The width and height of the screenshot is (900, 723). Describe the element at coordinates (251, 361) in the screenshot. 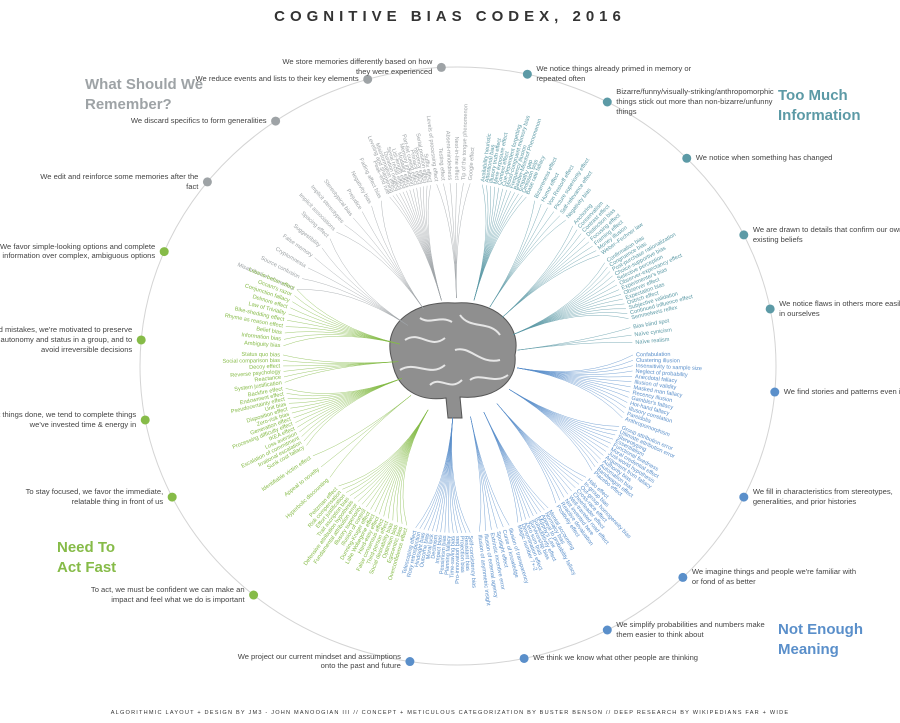

I see `bias-name: Social comparison bias` at that location.